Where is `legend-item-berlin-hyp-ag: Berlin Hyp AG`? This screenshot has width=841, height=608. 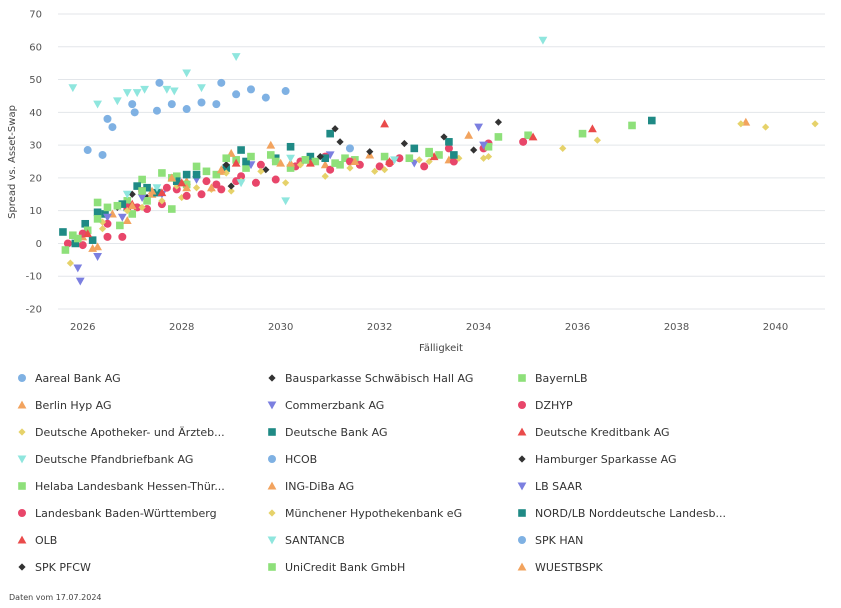
legend-item-berlin-hyp-ag: Berlin Hyp AG is located at coordinates (64, 405).